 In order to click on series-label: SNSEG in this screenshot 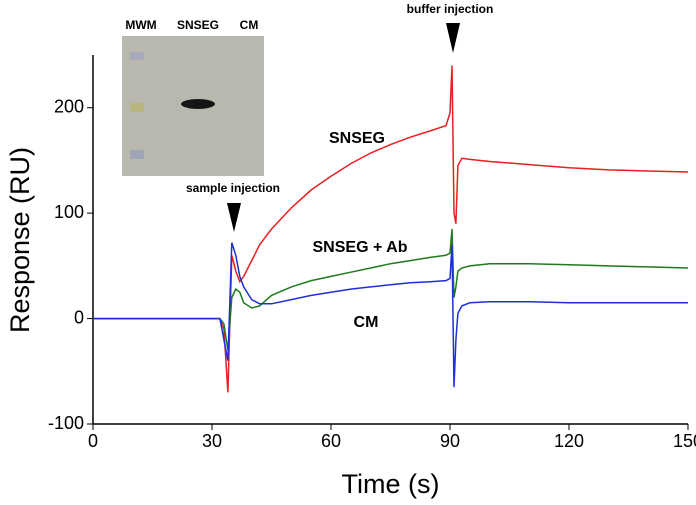, I will do `click(357, 138)`.